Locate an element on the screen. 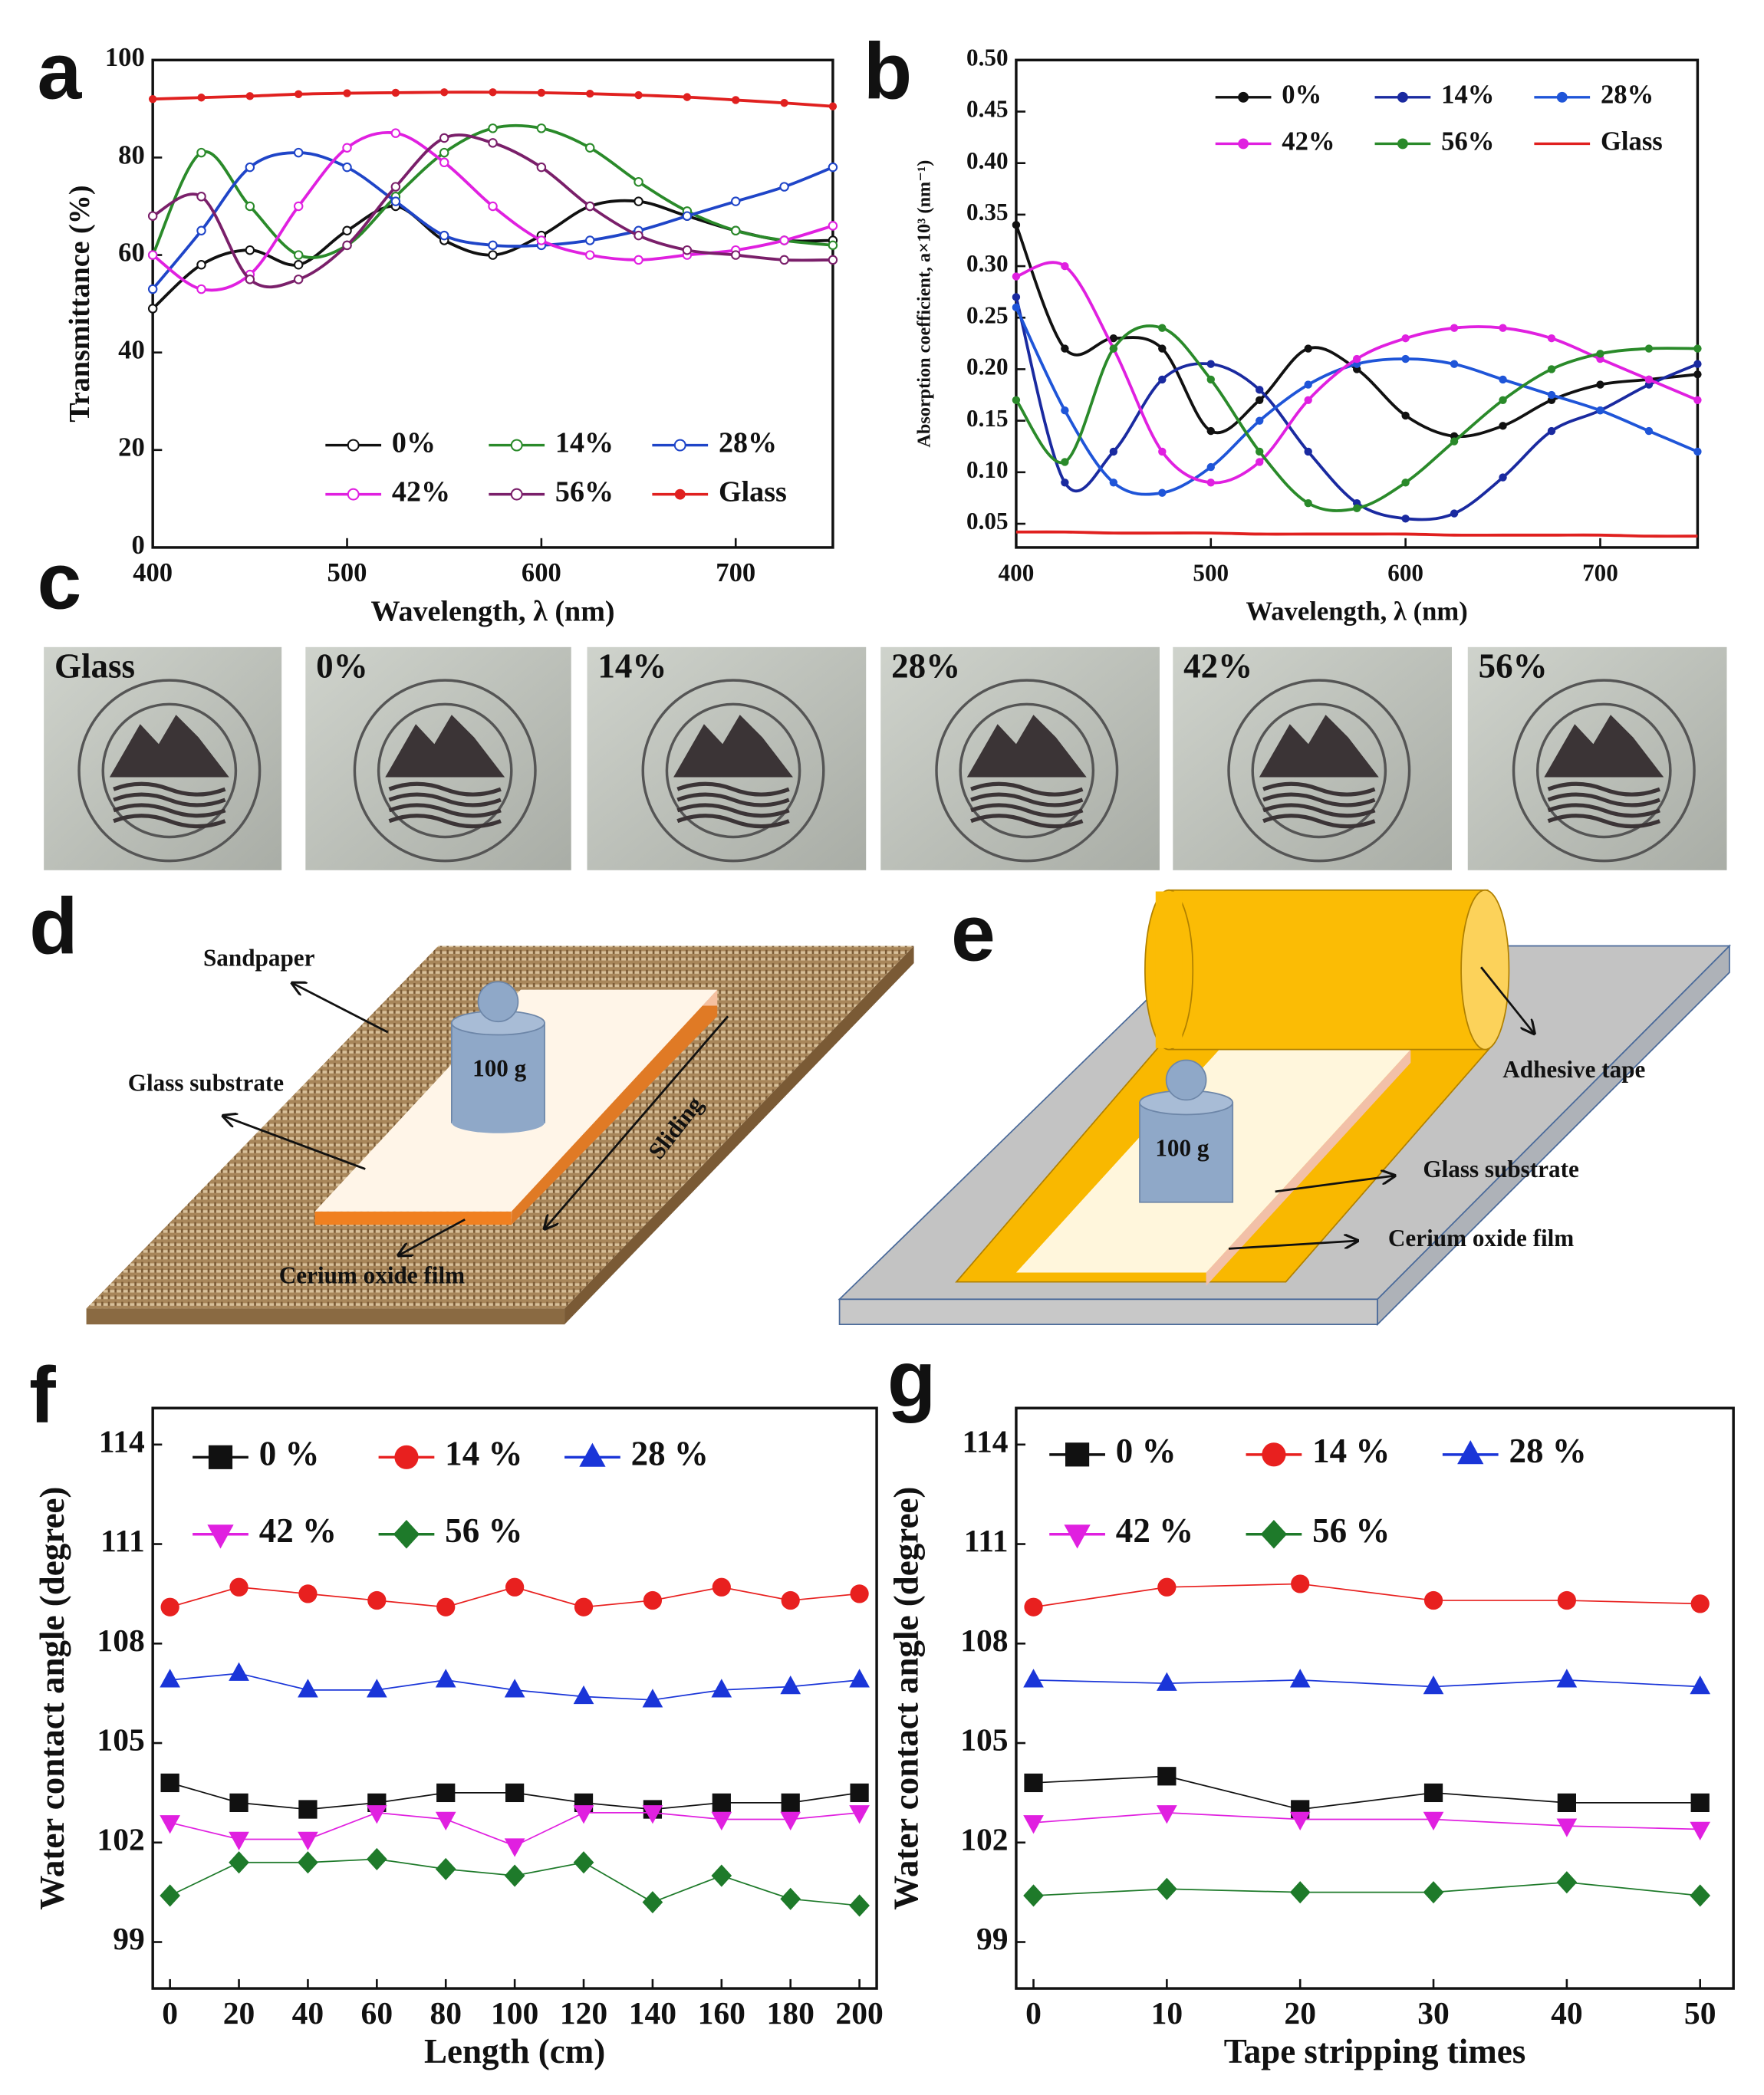 The image size is (1764, 2095). legend-label: Glass is located at coordinates (1632, 141).